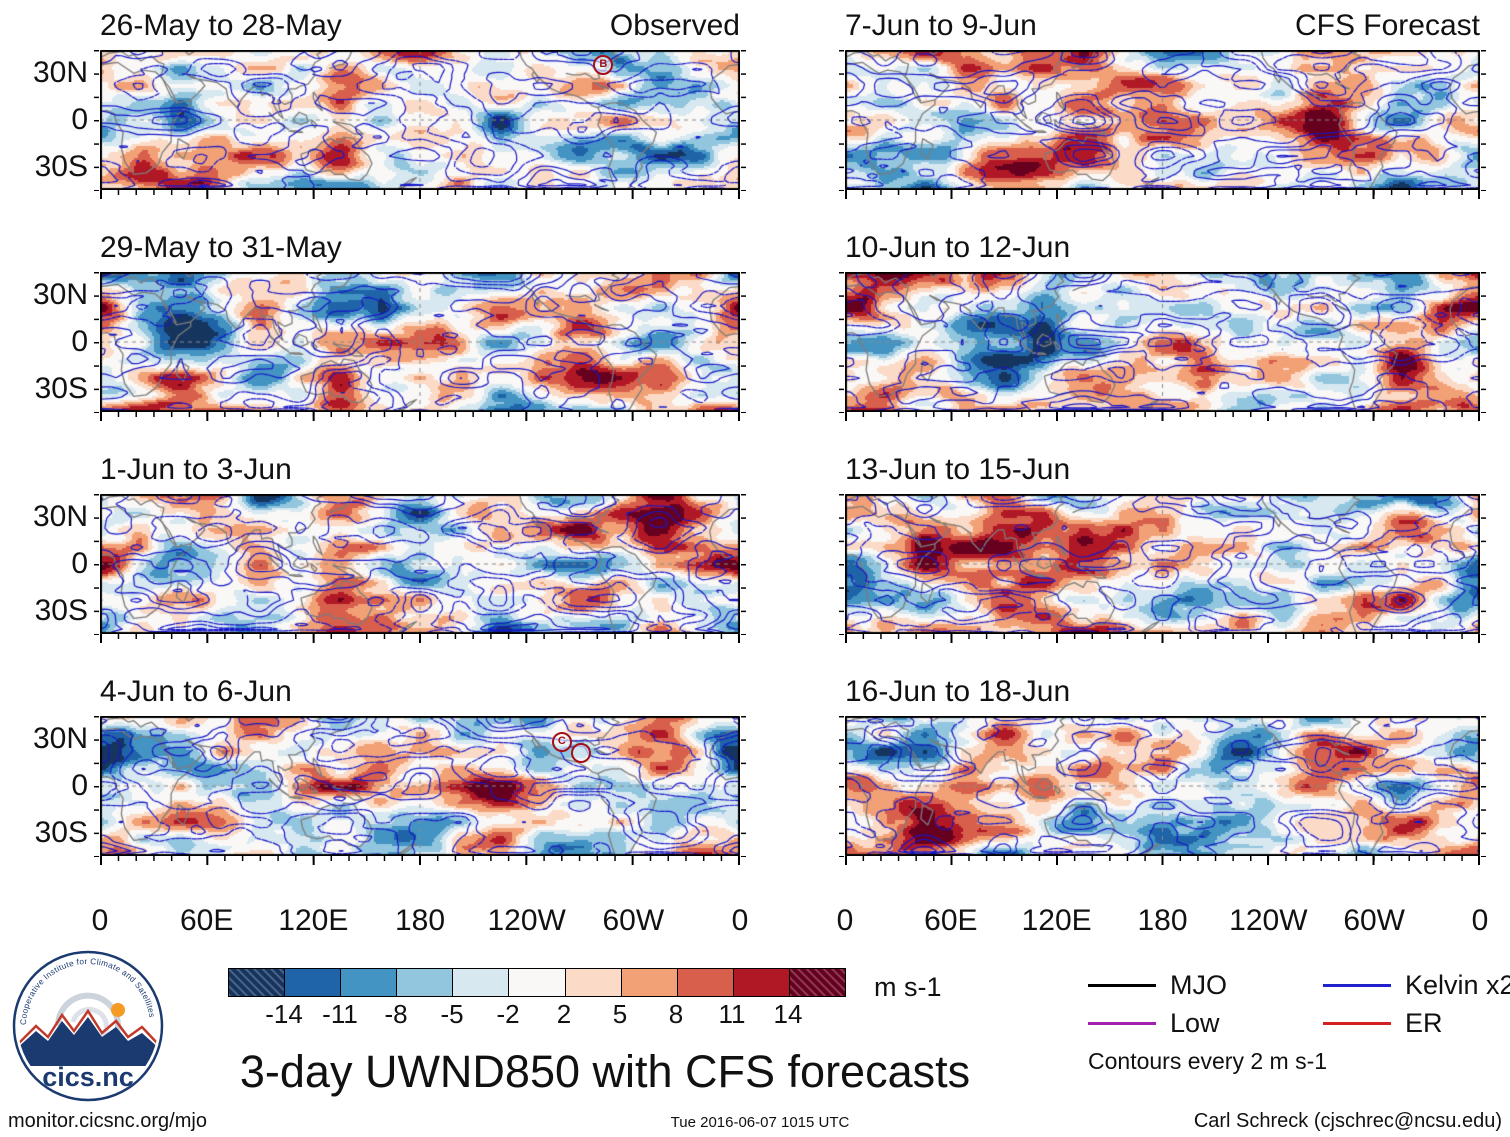 The image size is (1510, 1137). Describe the element at coordinates (1122, 1023) in the screenshot. I see `low-line-icon` at that location.